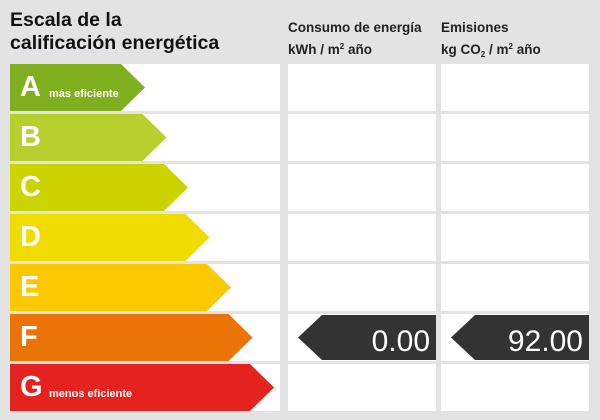  Describe the element at coordinates (120, 287) in the screenshot. I see `rating-arrow-e: E` at that location.